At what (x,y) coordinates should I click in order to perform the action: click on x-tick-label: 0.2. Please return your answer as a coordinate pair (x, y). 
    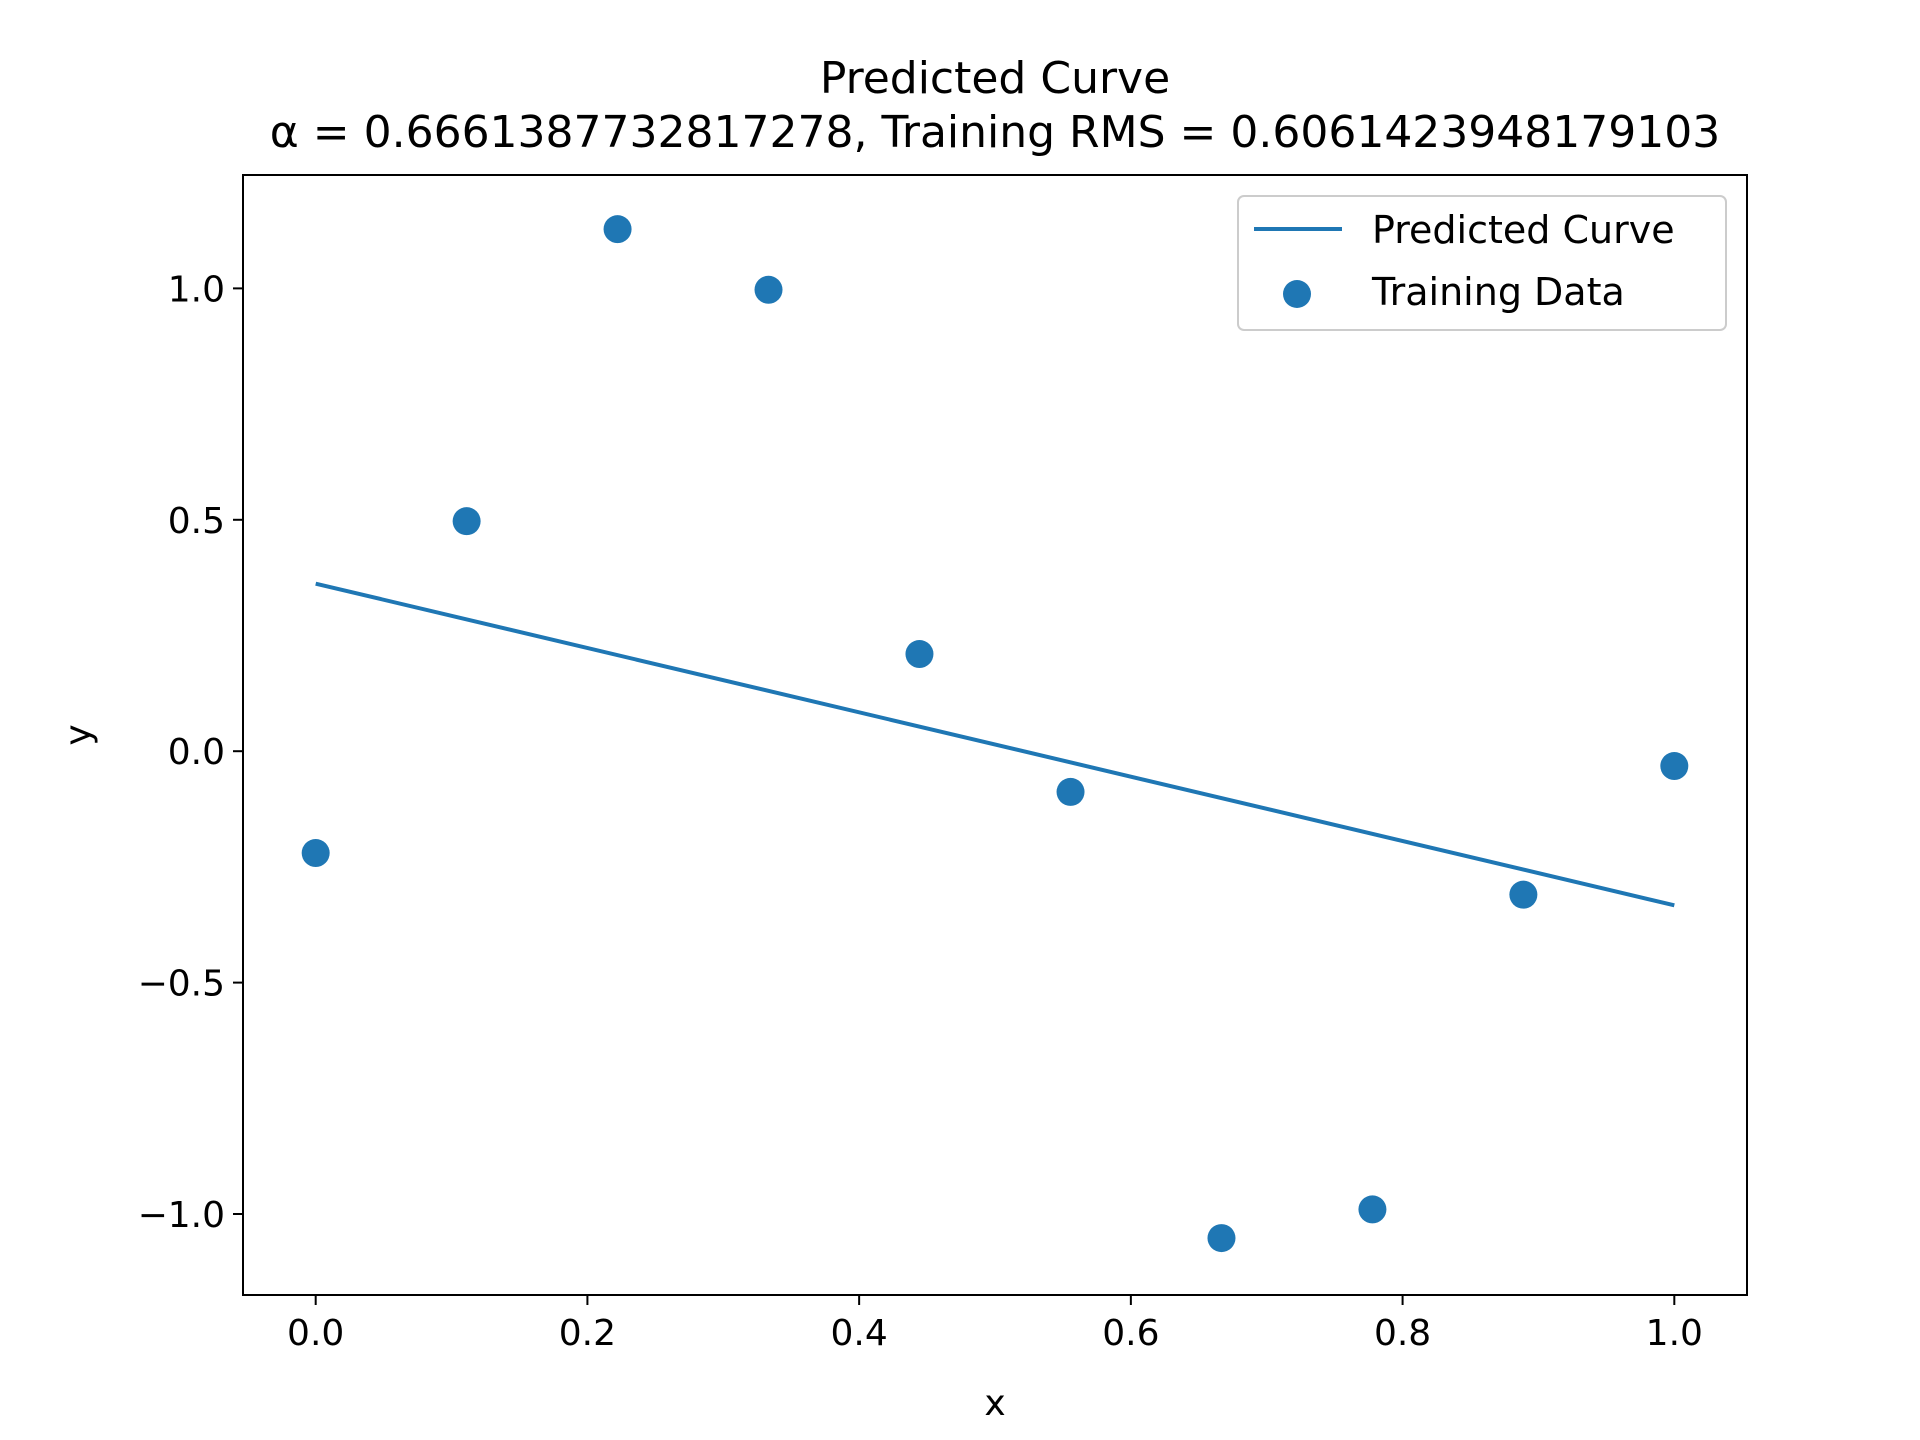
    Looking at the image, I should click on (587, 1333).